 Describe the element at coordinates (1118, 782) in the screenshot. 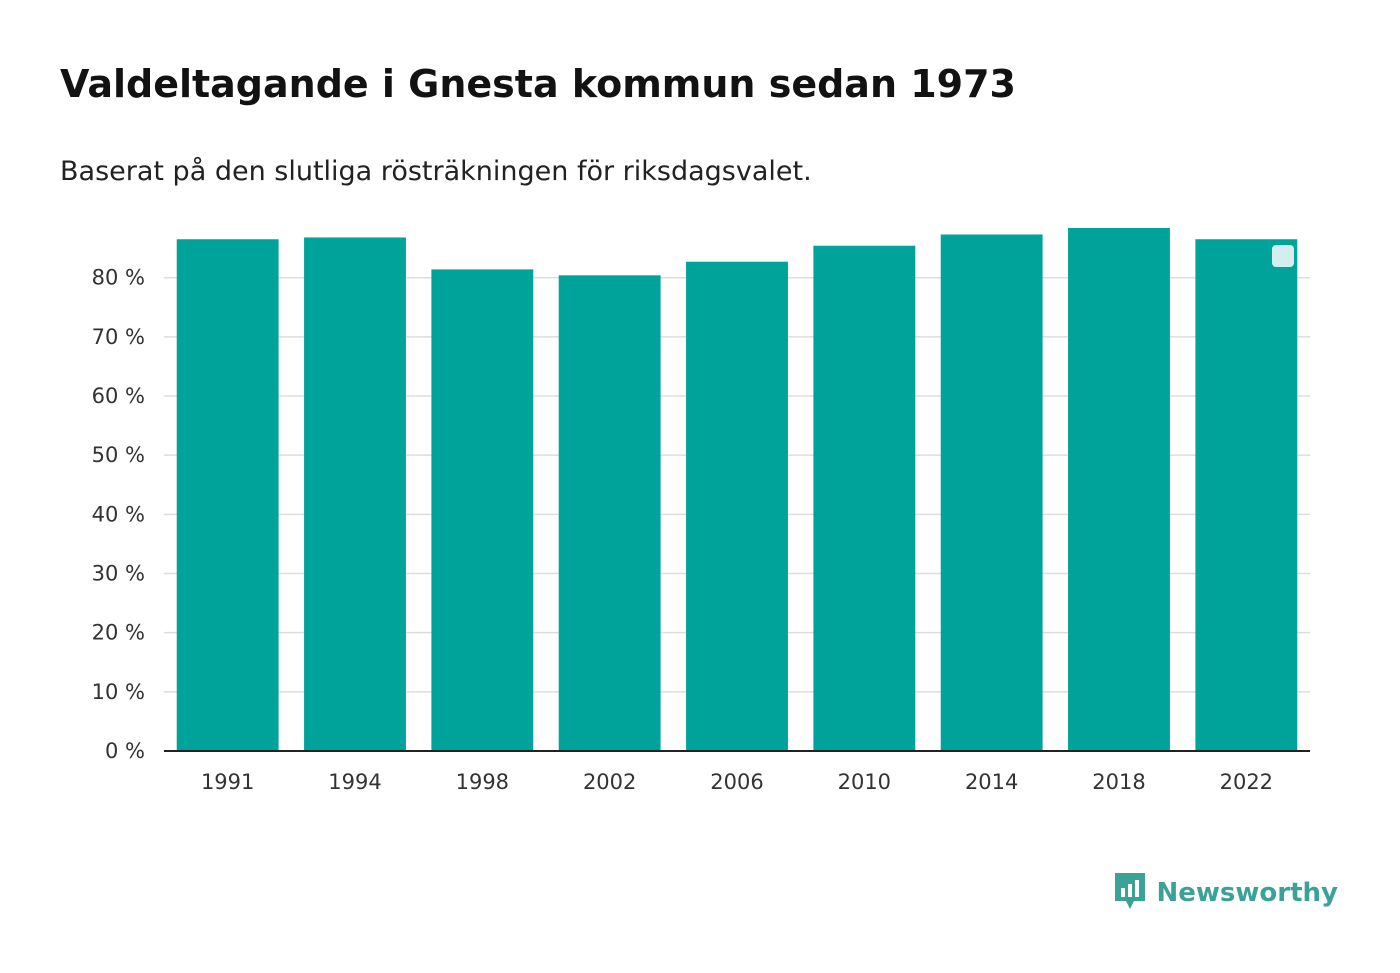

I see `x-tick-label: 2018` at that location.